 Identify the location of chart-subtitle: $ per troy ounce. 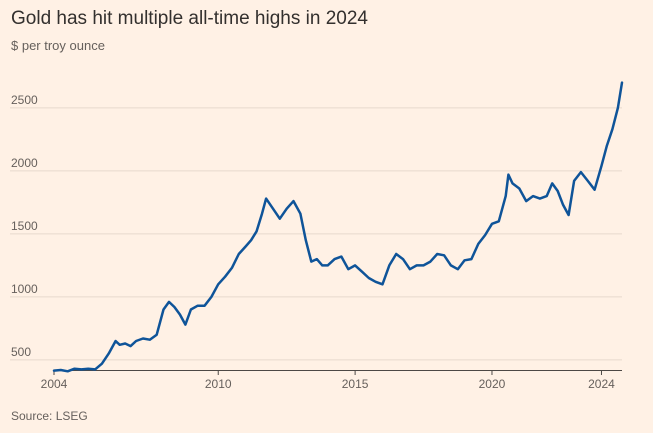
(58, 45).